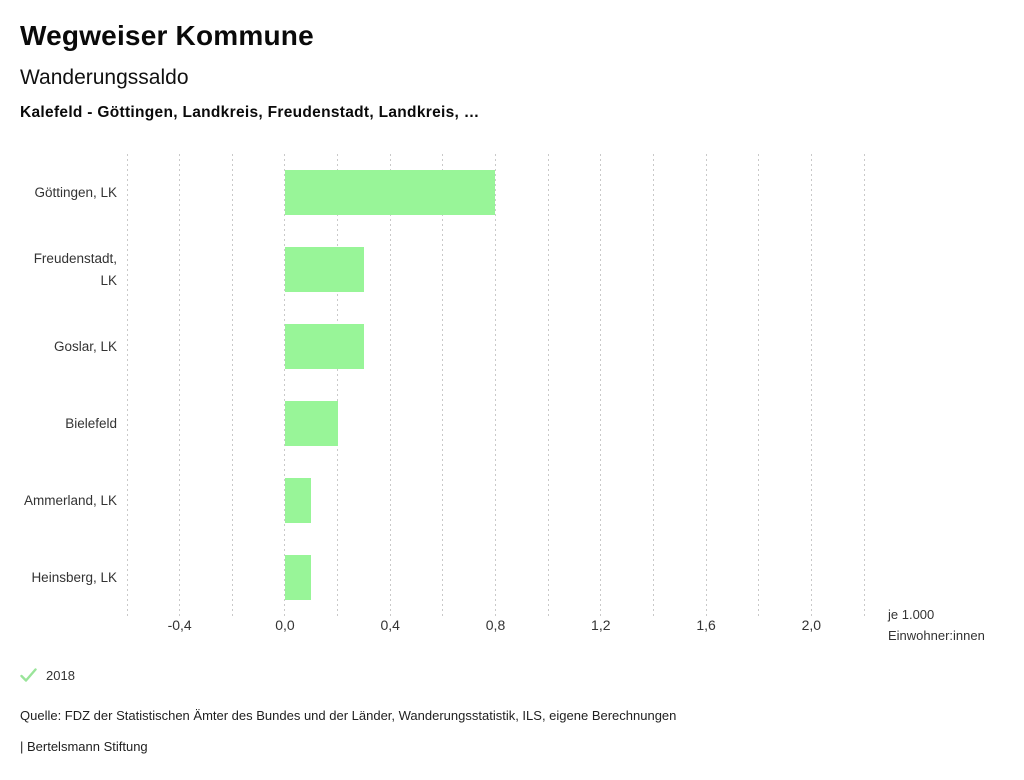 The width and height of the screenshot is (1024, 780). Describe the element at coordinates (811, 625) in the screenshot. I see `x-tick-label: 2,0` at that location.